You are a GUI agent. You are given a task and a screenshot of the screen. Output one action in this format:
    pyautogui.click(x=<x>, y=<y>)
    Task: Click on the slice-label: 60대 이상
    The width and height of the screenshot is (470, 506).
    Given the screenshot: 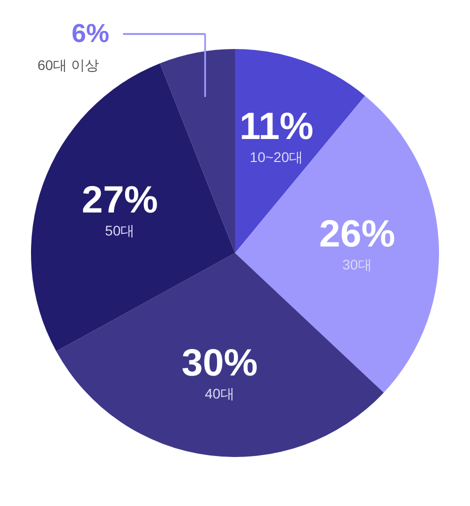 What is the action you would take?
    pyautogui.click(x=68, y=65)
    